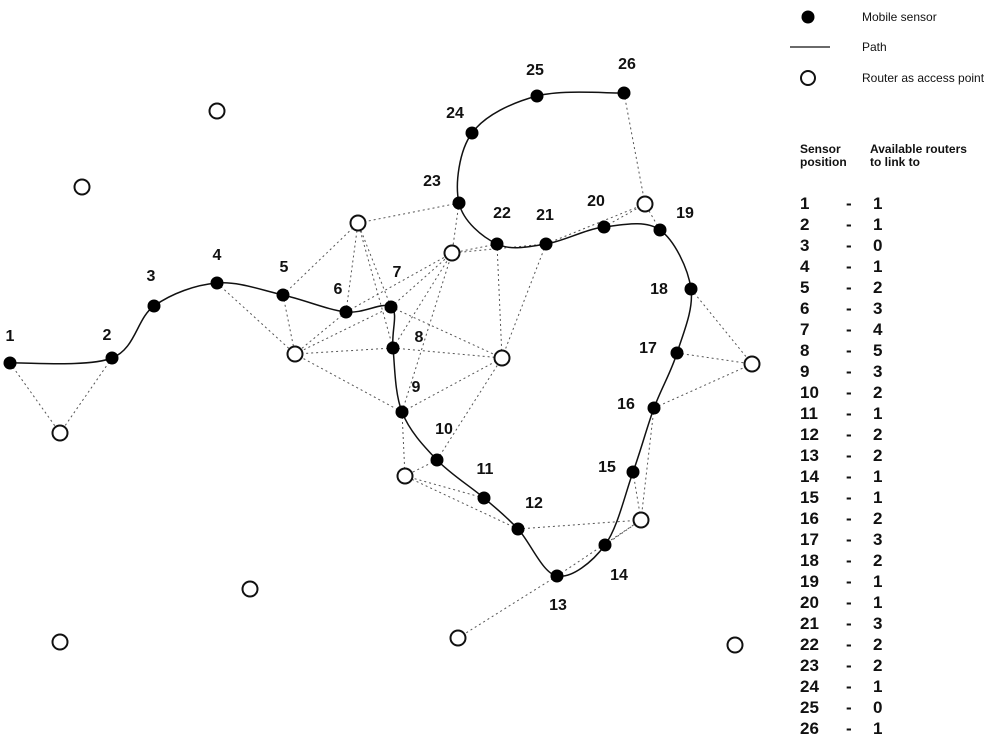 The width and height of the screenshot is (1000, 750). What do you see at coordinates (217, 255) in the screenshot?
I see `sensor-number-label: 4` at bounding box center [217, 255].